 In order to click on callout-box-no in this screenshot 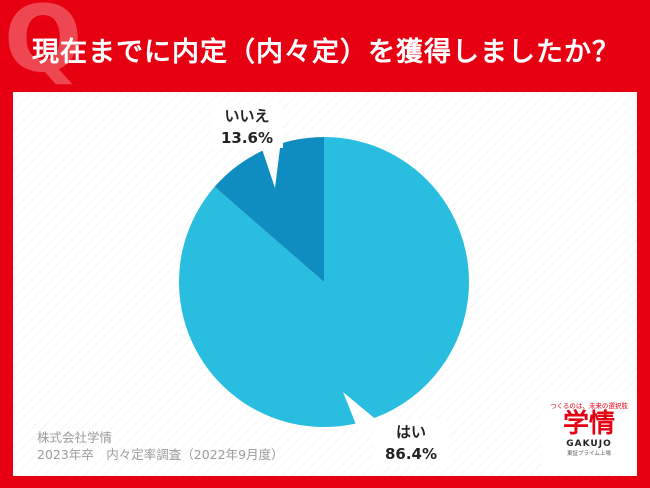, I will do `click(247, 126)`.